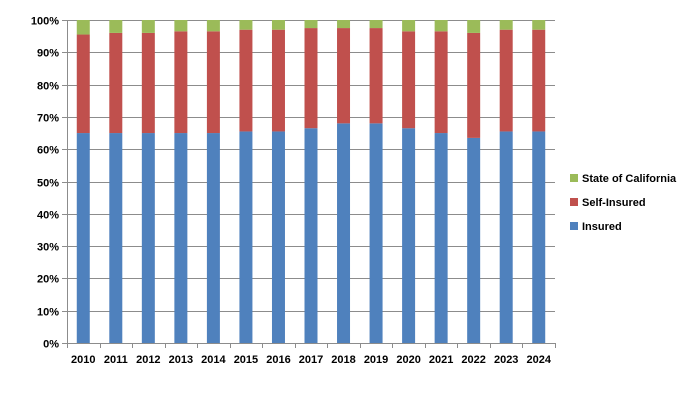 The image size is (692, 411). Describe the element at coordinates (83, 238) in the screenshot. I see `bar-insured-2010` at that location.